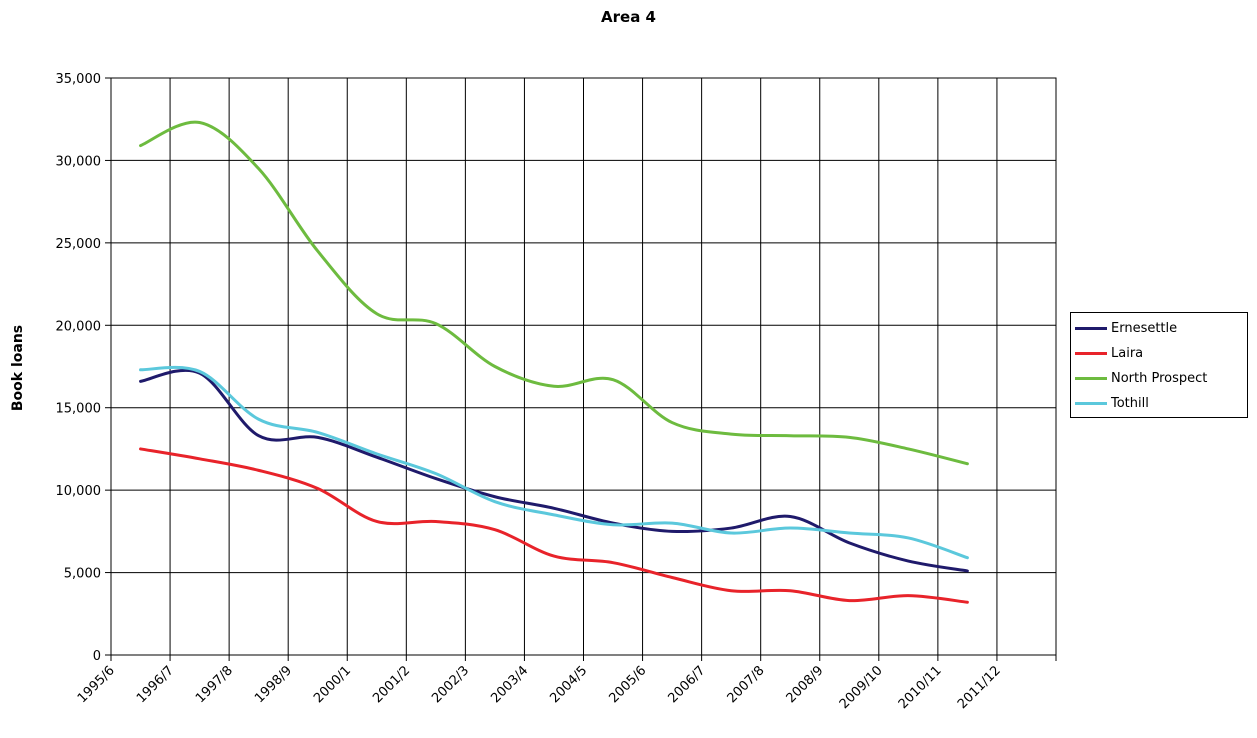 The width and height of the screenshot is (1257, 738). What do you see at coordinates (155, 684) in the screenshot?
I see `x-tick-label: 1996/7` at bounding box center [155, 684].